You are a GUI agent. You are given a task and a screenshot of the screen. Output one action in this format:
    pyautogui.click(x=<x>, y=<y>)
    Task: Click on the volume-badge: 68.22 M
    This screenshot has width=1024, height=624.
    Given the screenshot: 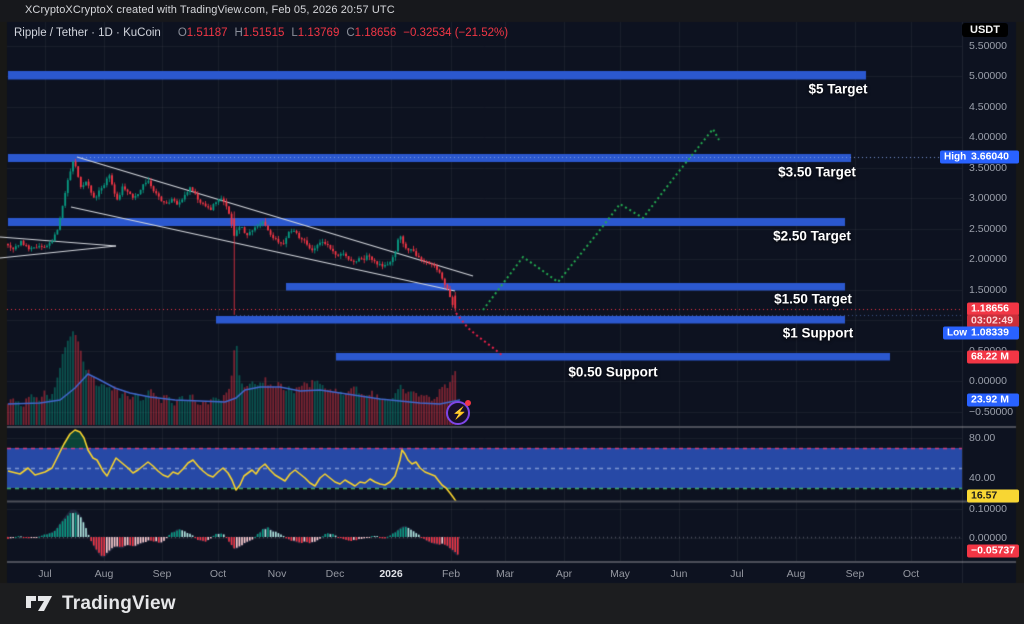 What is the action you would take?
    pyautogui.click(x=993, y=357)
    